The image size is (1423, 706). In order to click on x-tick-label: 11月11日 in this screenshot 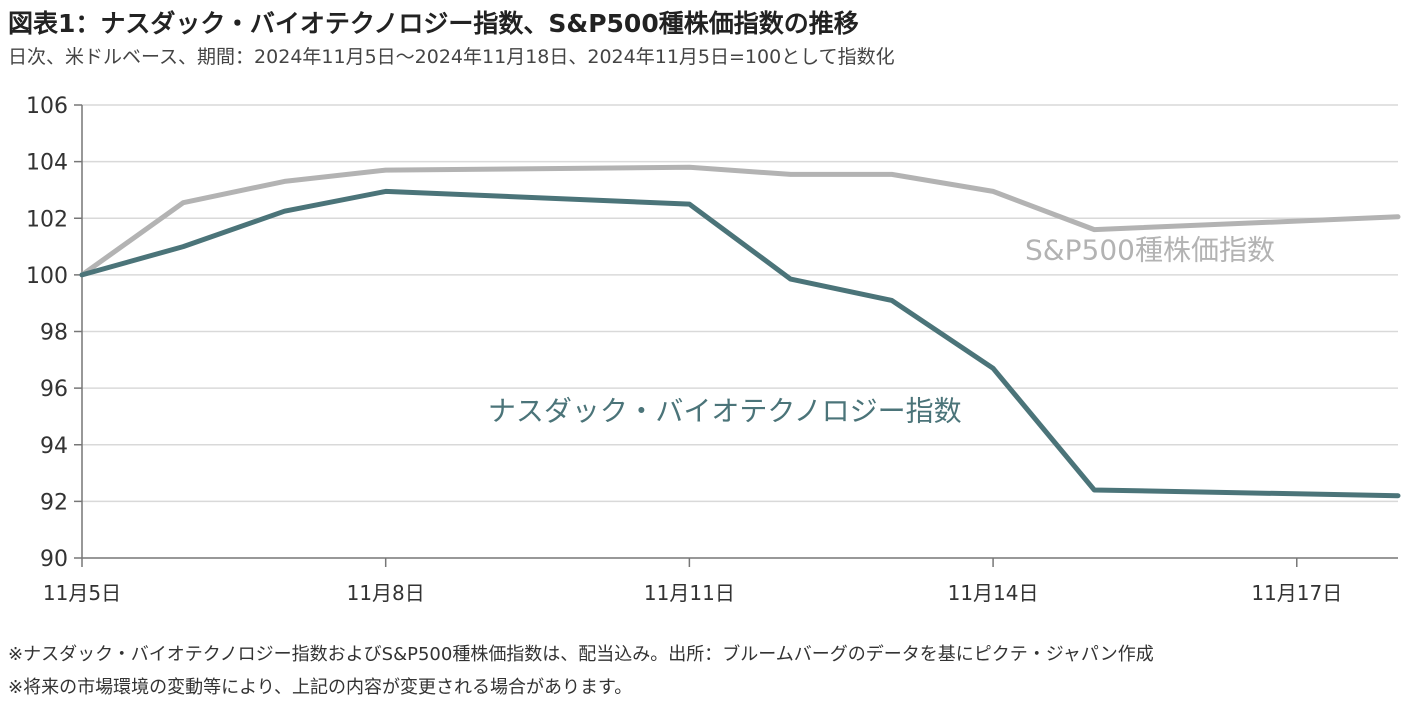, I will do `click(689, 593)`.